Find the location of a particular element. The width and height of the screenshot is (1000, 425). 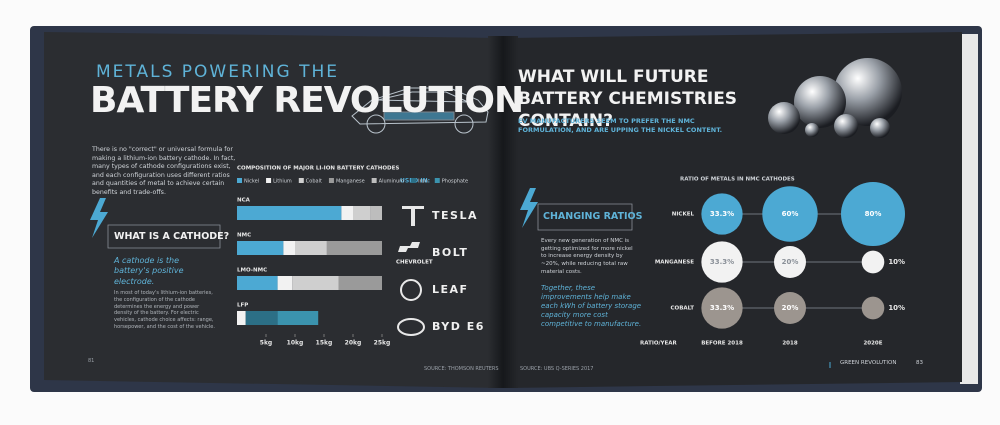

brand-name: LEAF is located at coordinates (450, 289).